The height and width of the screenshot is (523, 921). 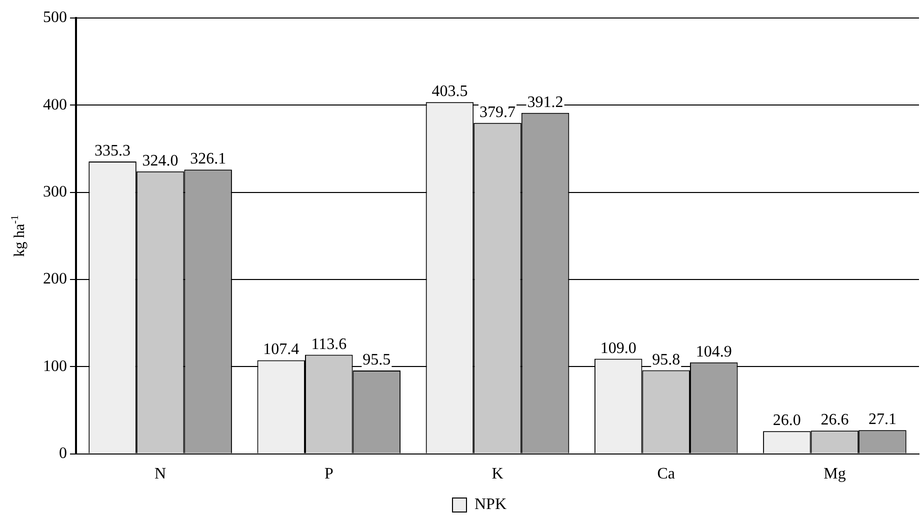 I want to click on legend-label: NPK, so click(x=490, y=505).